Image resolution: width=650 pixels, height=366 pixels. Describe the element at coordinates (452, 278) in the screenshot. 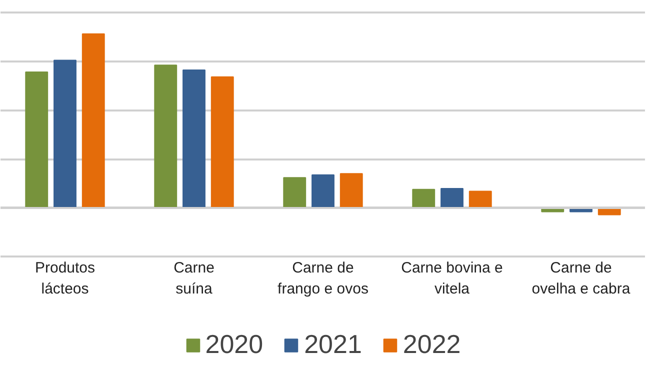

I see `x-tick-label: Carne bovina e vitela` at that location.